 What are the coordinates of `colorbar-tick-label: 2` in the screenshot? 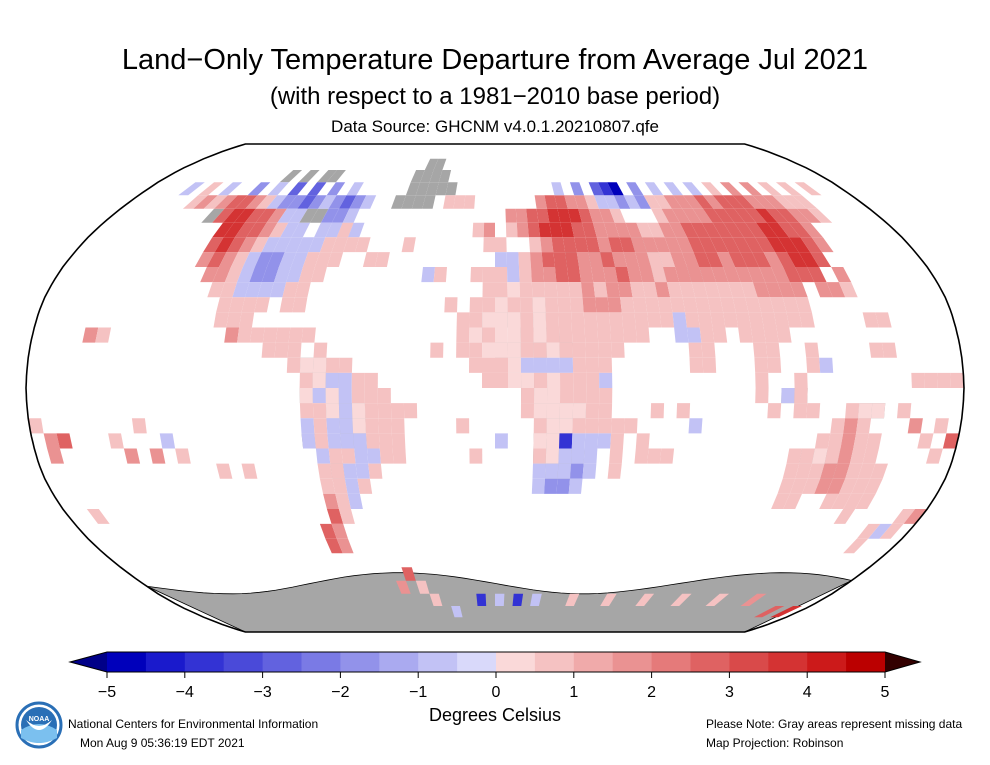 It's located at (651, 692).